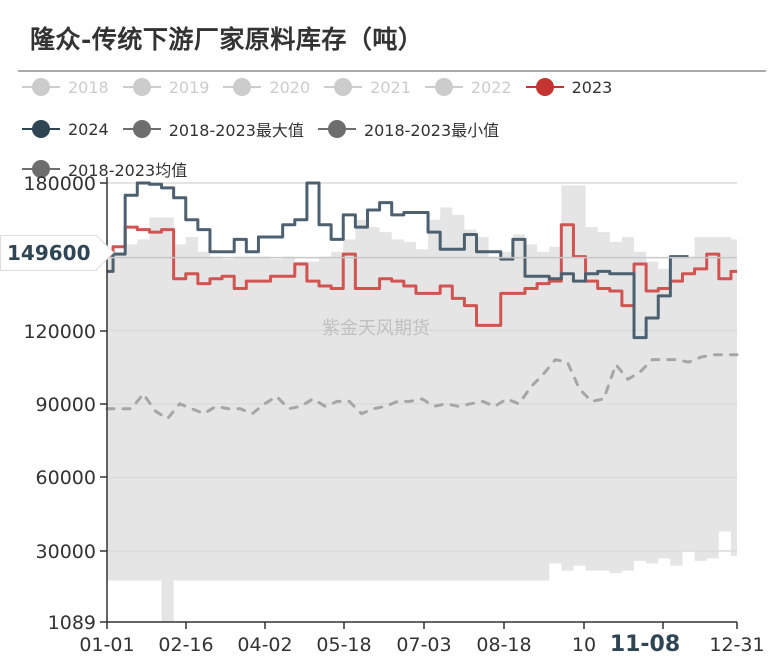 This screenshot has width=784, height=665. Describe the element at coordinates (213, 129) in the screenshot. I see `legend-item-max: 2018-2023最大值` at that location.